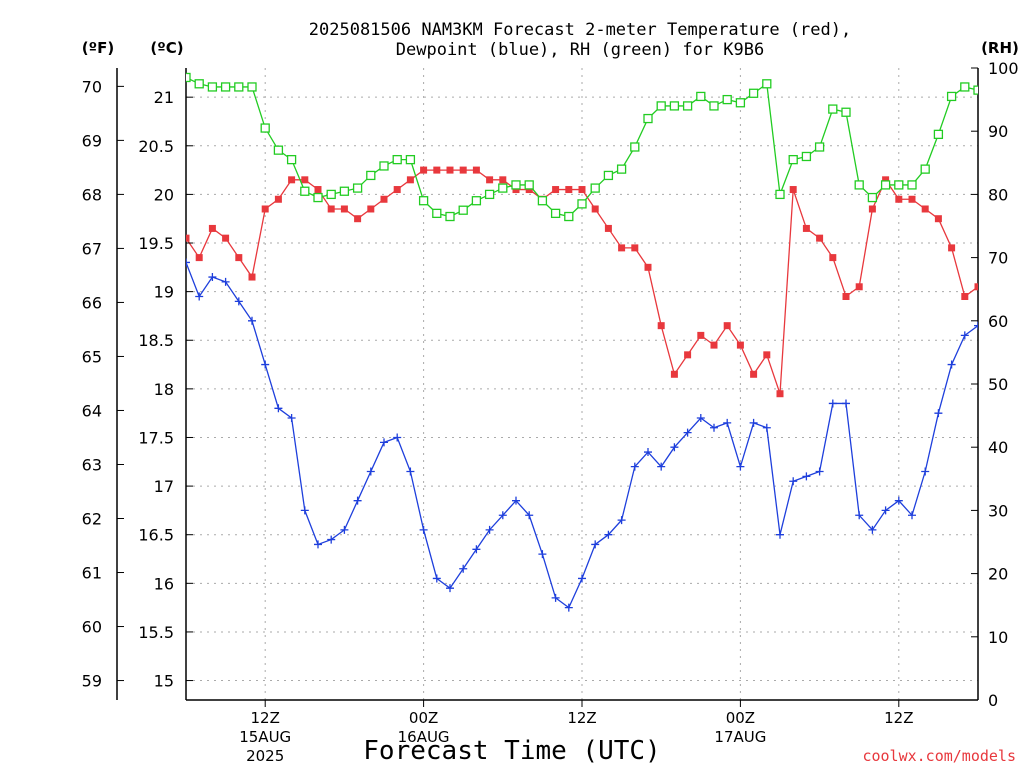 The image size is (1024, 768). Describe the element at coordinates (998, 510) in the screenshot. I see `rh-tick-label: 30` at that location.